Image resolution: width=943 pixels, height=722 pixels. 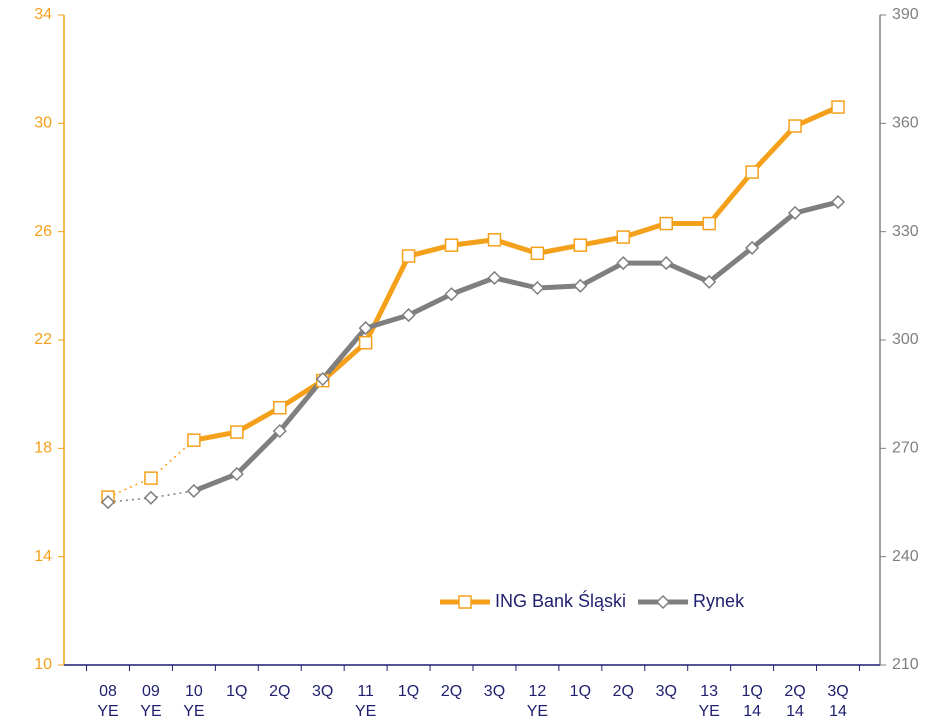 I want to click on y-tick-label: 22, so click(x=43, y=339).